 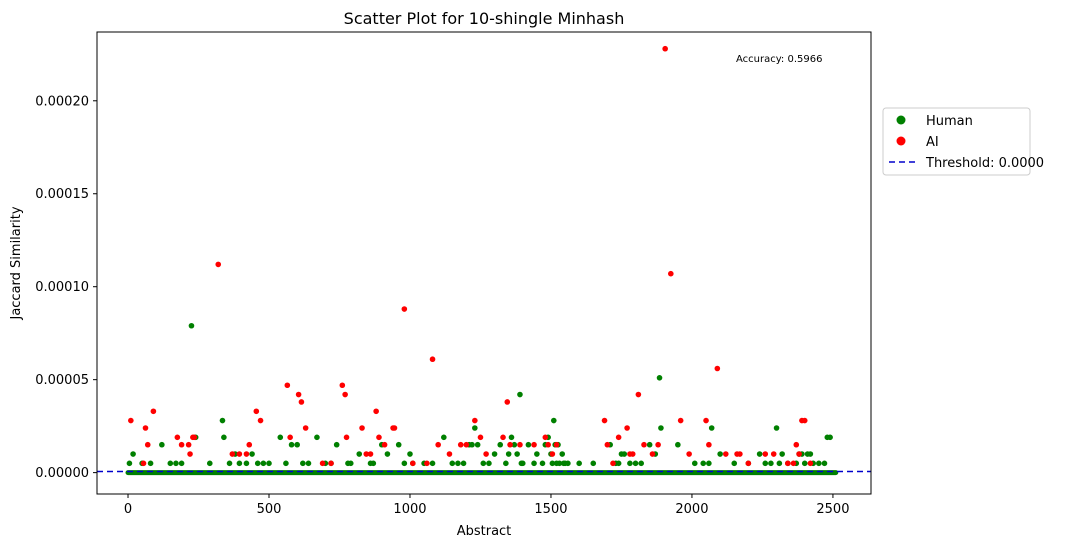 What do you see at coordinates (901, 141) in the screenshot?
I see `legend-ai-marker` at bounding box center [901, 141].